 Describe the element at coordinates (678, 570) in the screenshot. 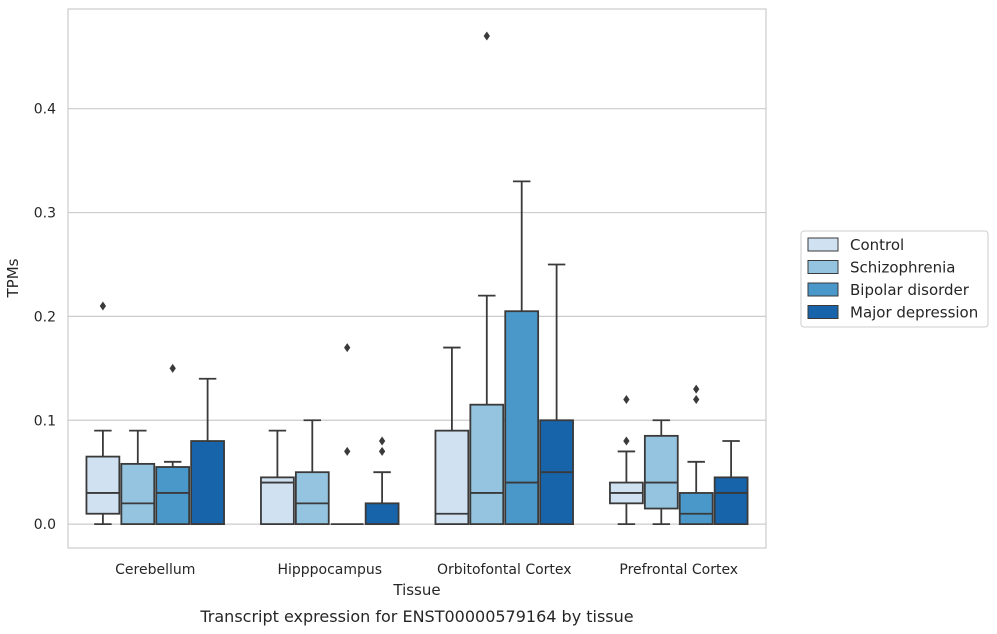

I see `x-tick-label: Prefrontal Cortex` at that location.